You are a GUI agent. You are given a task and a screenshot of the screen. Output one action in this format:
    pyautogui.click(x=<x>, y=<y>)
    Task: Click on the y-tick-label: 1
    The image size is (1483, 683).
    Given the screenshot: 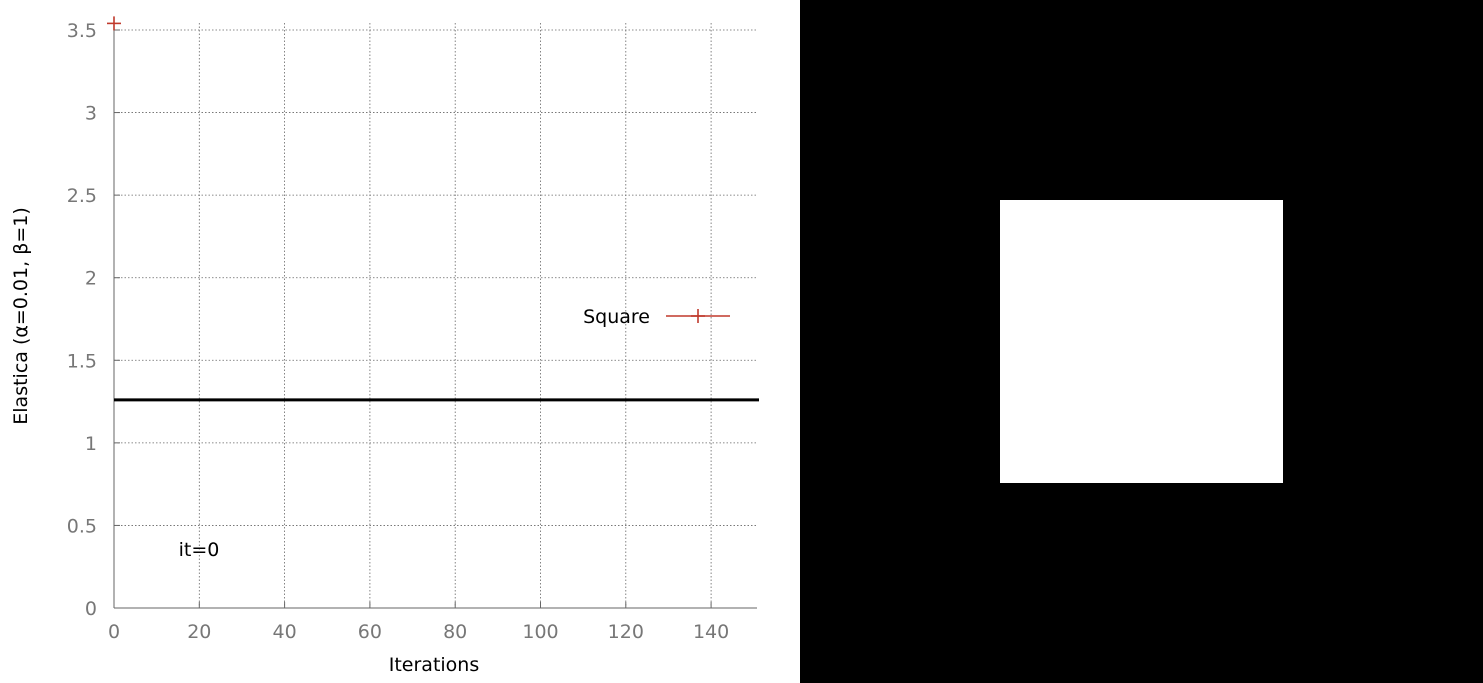 What is the action you would take?
    pyautogui.click(x=91, y=444)
    